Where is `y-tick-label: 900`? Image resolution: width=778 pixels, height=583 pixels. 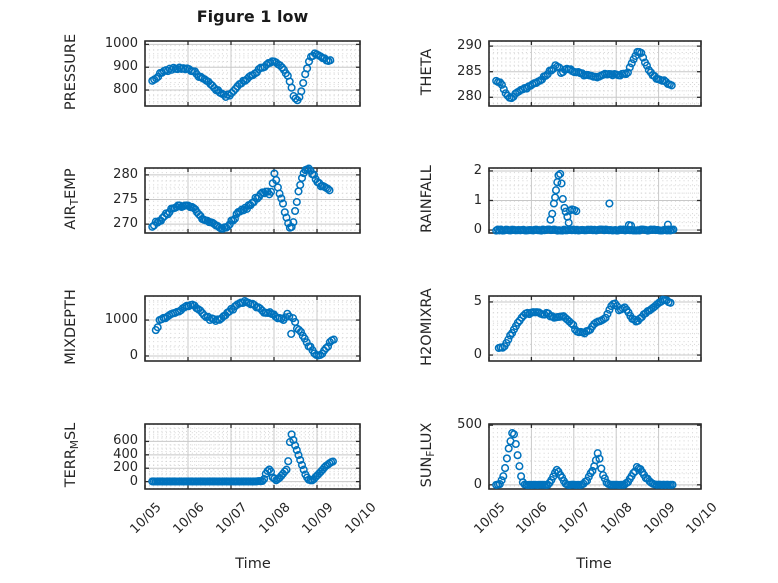
y-tick-label: 900 is located at coordinates (125, 67).